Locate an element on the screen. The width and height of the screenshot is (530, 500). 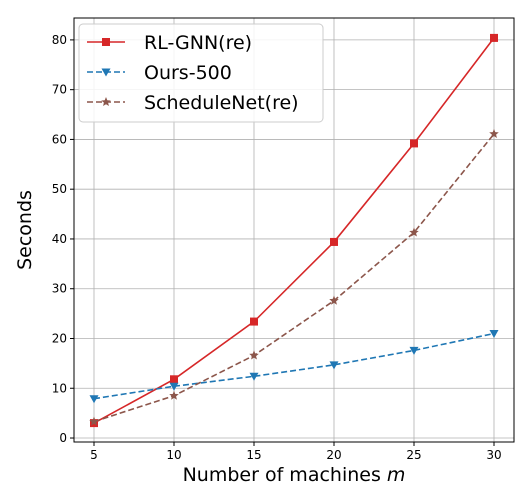
y-tick-label-0: 0 is located at coordinates (63, 438).